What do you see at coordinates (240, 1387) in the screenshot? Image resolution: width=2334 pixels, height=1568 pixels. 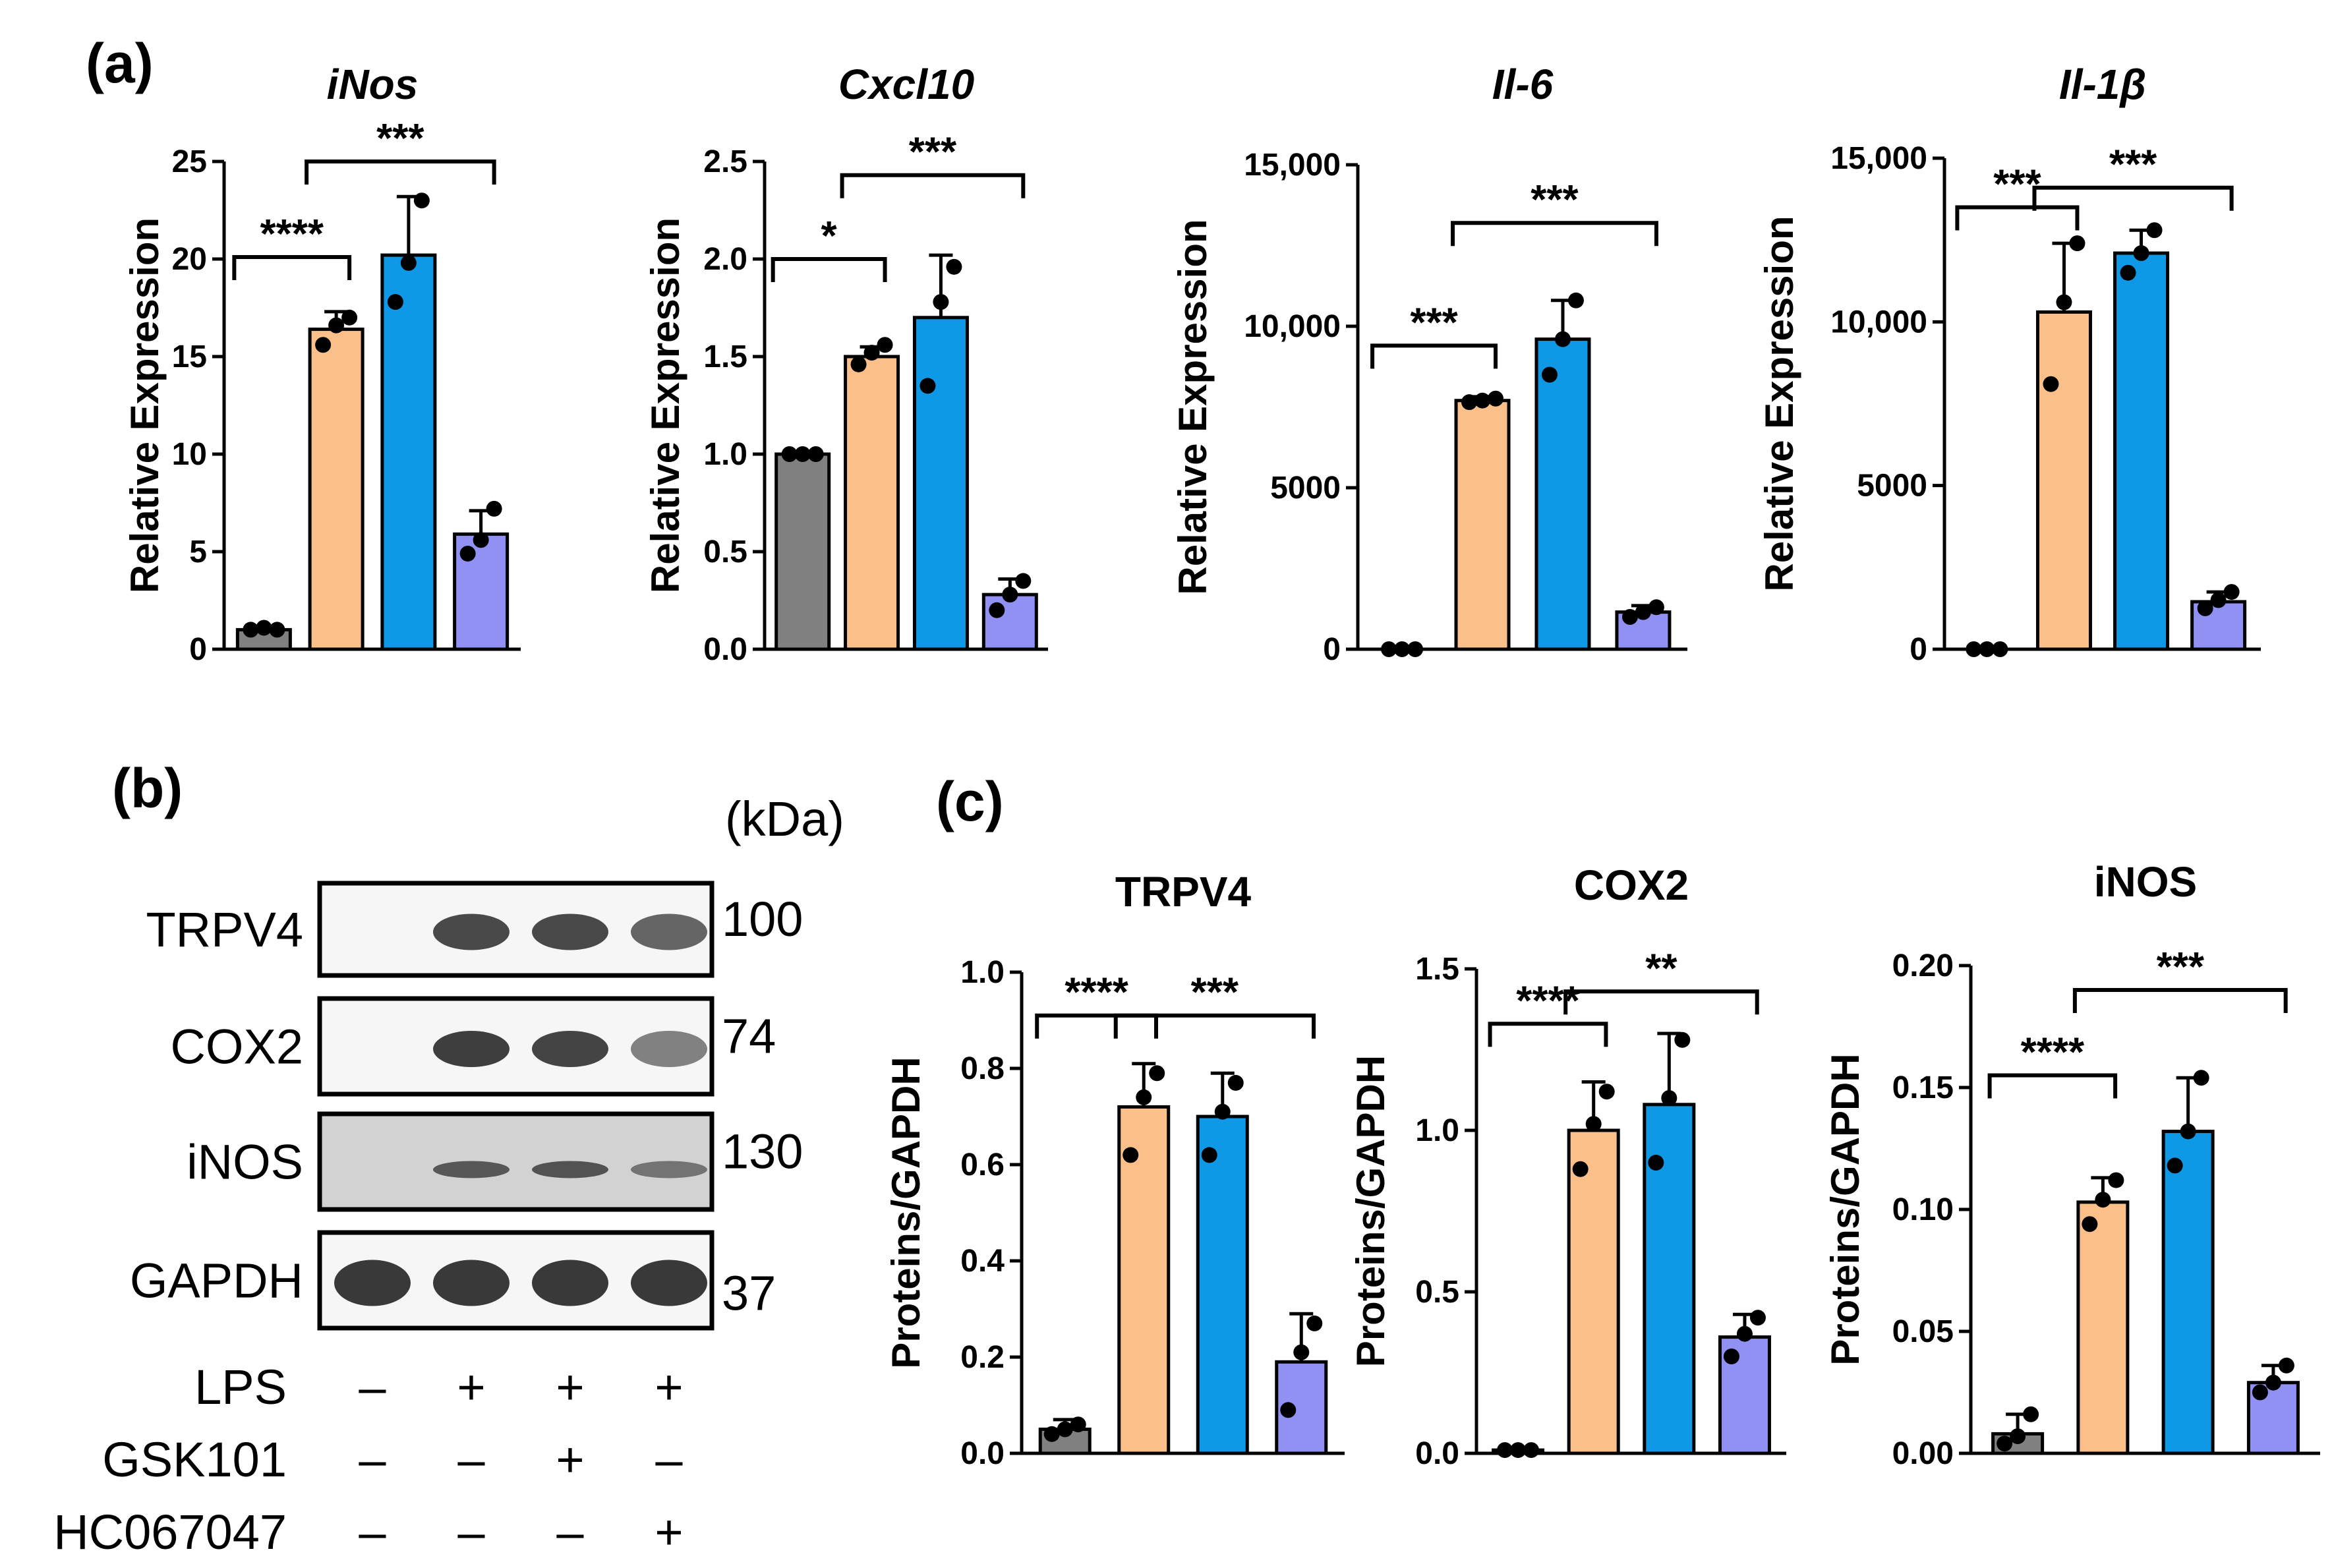 I see `treatment-label: LPS` at bounding box center [240, 1387].